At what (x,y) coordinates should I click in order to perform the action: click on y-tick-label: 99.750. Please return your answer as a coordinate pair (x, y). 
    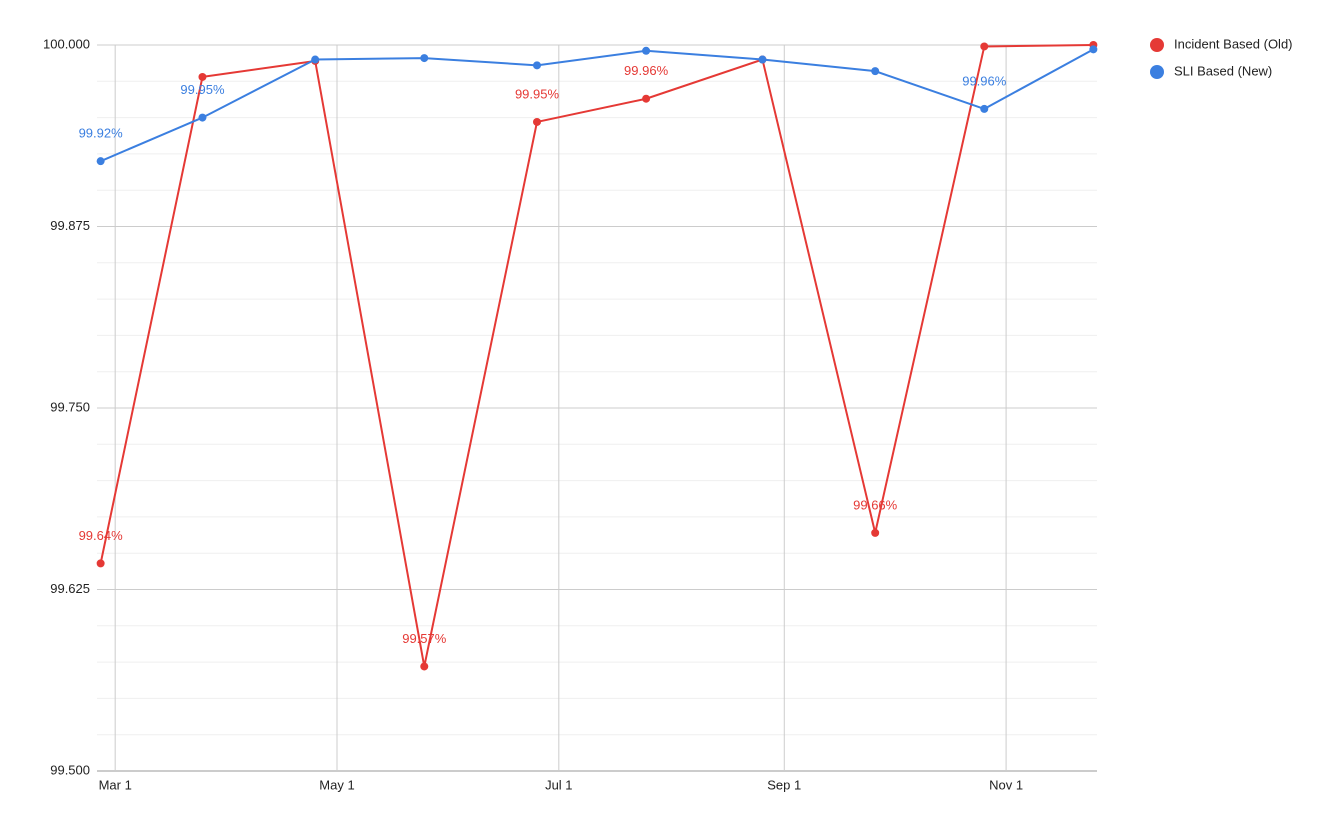
    Looking at the image, I should click on (70, 406).